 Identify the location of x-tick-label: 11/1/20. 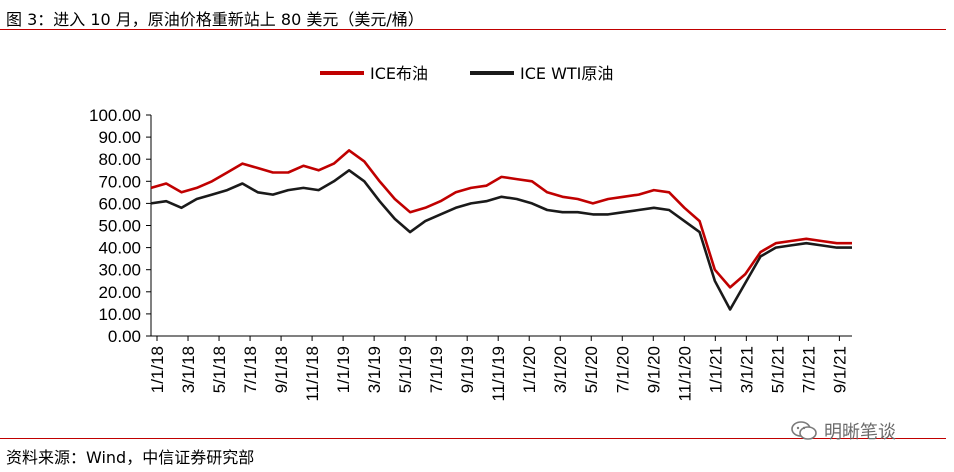
(684, 373).